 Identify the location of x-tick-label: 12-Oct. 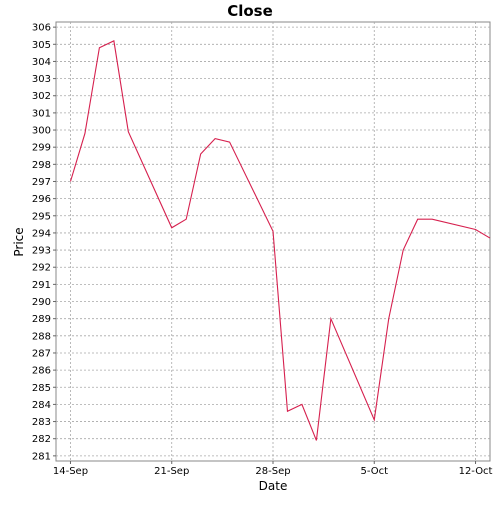
(476, 471).